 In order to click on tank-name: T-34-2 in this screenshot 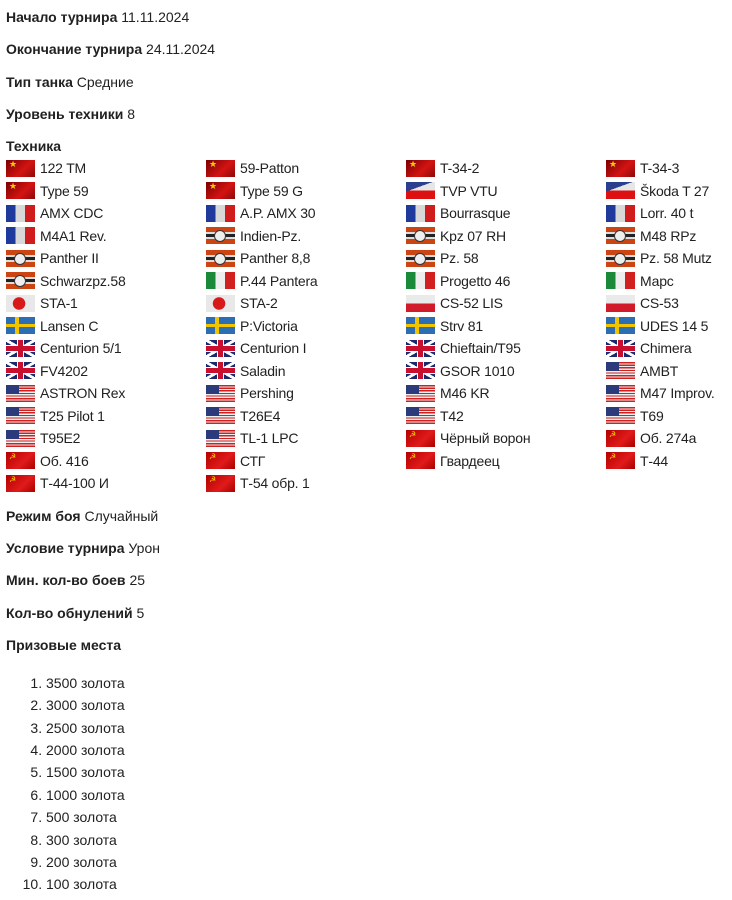, I will do `click(460, 168)`.